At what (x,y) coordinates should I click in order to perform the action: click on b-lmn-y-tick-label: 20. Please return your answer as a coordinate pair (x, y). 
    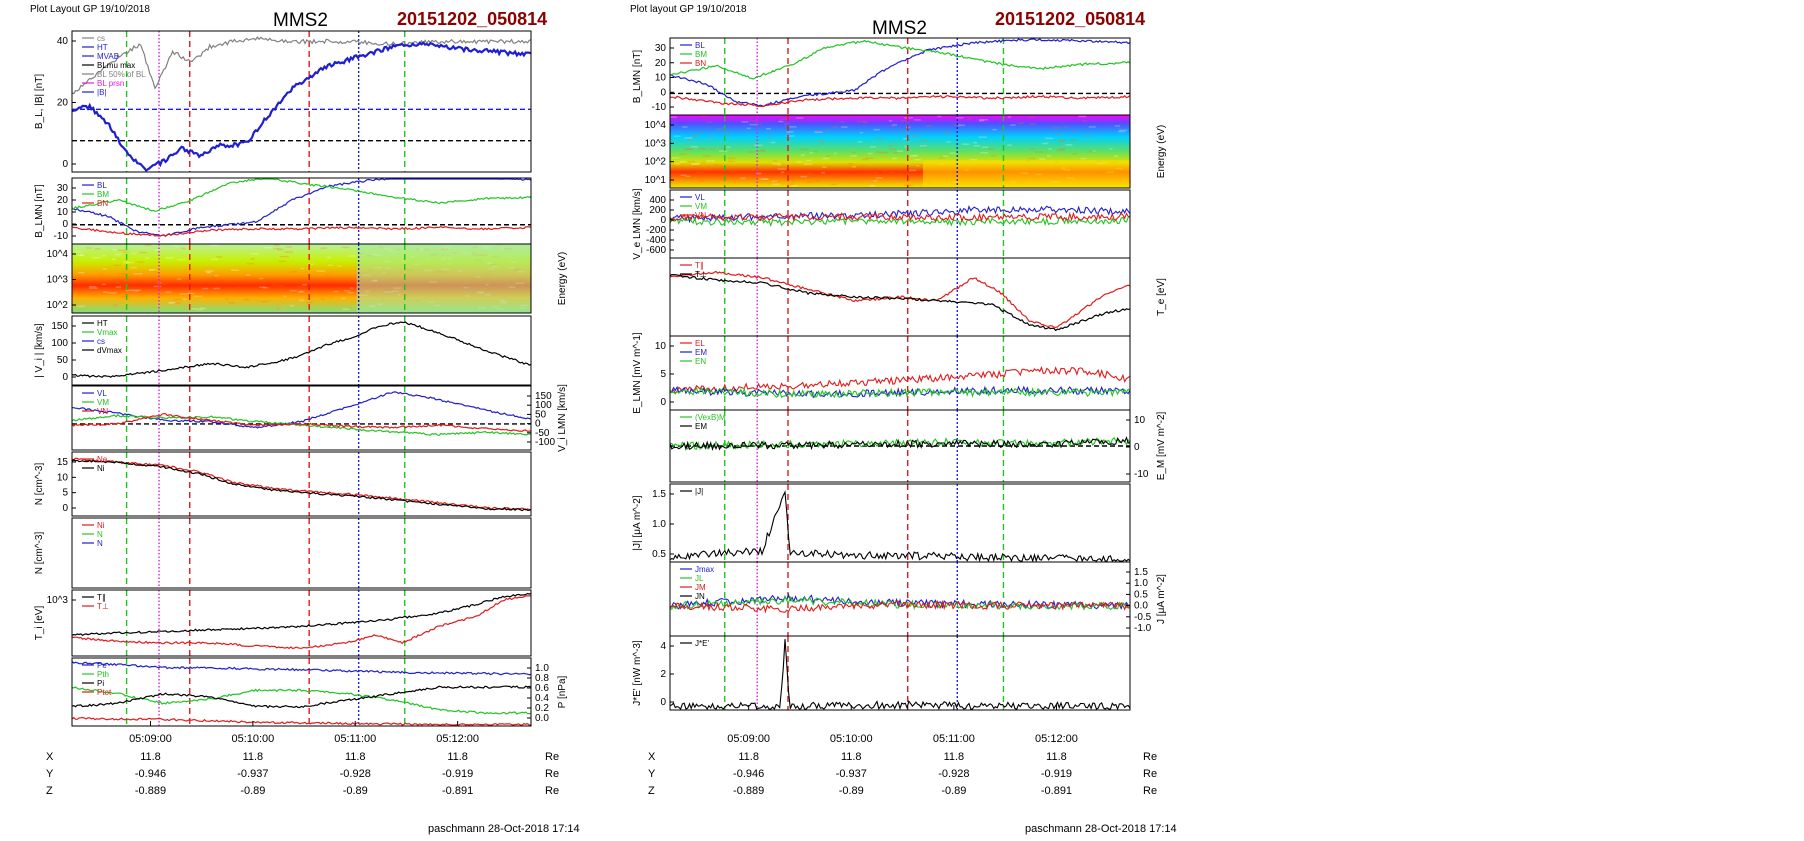
    Looking at the image, I should click on (63, 200).